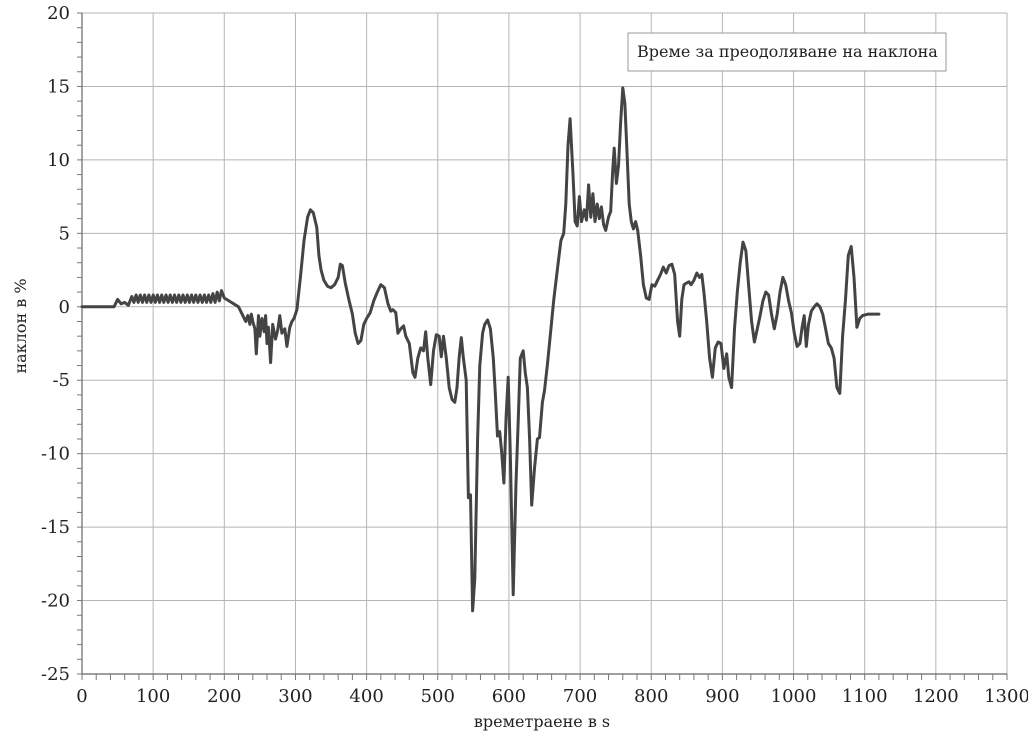 The image size is (1028, 738). What do you see at coordinates (794, 696) in the screenshot?
I see `x-tick-label: 1000` at bounding box center [794, 696].